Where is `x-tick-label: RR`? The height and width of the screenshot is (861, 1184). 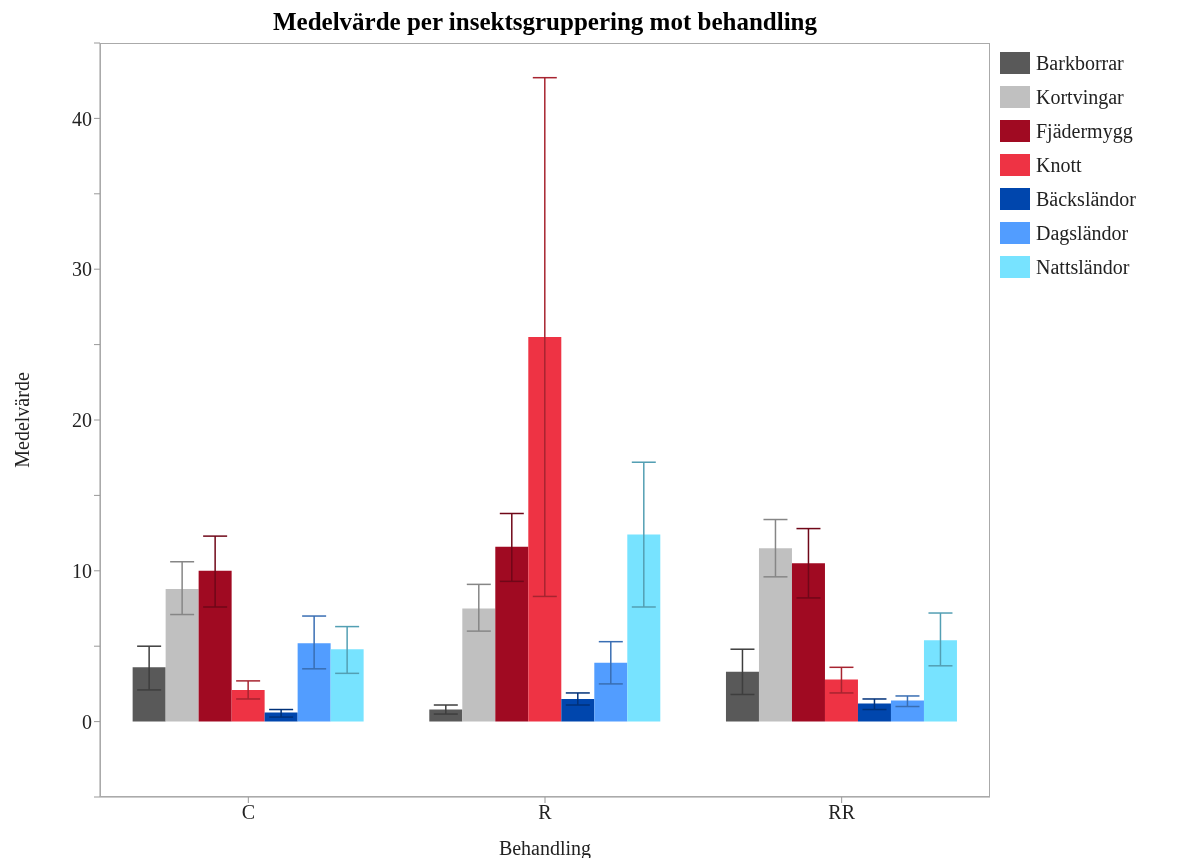 x-tick-label: RR is located at coordinates (842, 812).